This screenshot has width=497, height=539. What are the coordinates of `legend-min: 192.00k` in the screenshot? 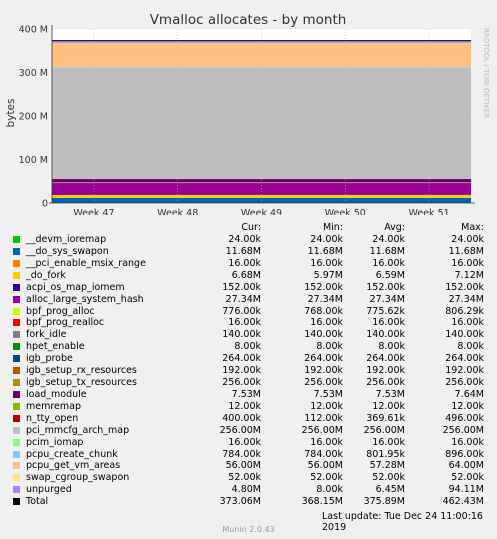 It's located at (323, 371).